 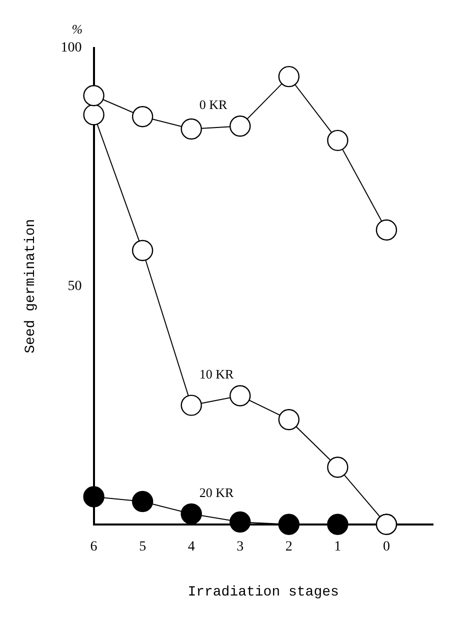 What do you see at coordinates (31, 286) in the screenshot?
I see `y-axis-title: Seed germination` at bounding box center [31, 286].